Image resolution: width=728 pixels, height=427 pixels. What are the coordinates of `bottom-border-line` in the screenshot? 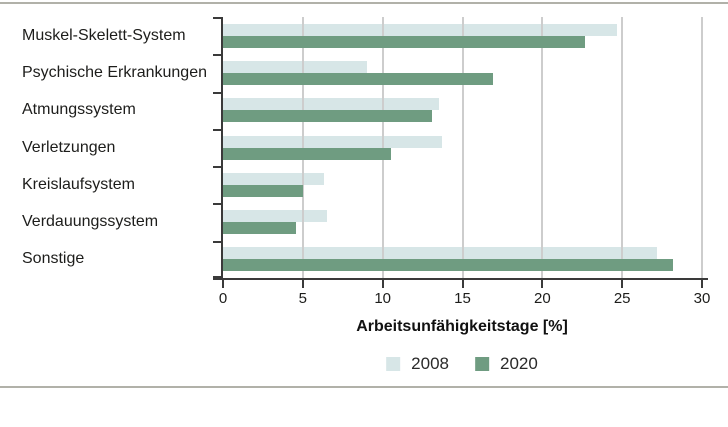 It's located at (364, 387).